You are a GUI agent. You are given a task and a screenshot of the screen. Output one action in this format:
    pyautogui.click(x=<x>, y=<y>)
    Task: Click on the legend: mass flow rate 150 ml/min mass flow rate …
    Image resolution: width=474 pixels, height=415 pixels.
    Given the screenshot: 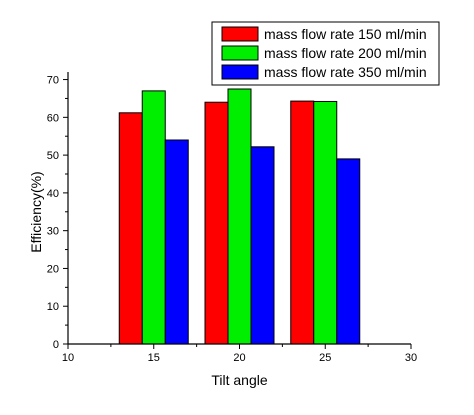 What is the action you would take?
    pyautogui.click(x=325, y=53)
    